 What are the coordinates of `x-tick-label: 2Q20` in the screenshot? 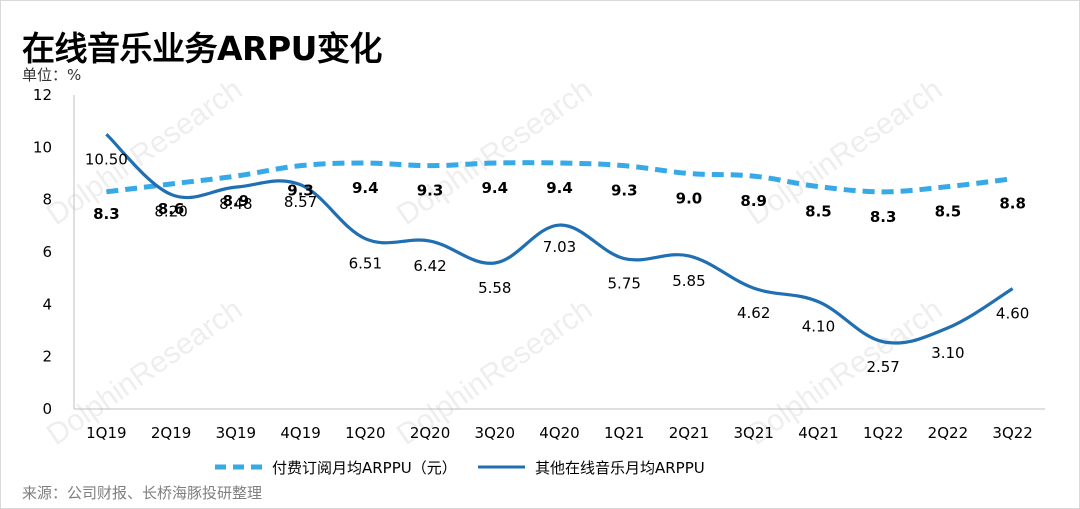 It's located at (430, 433).